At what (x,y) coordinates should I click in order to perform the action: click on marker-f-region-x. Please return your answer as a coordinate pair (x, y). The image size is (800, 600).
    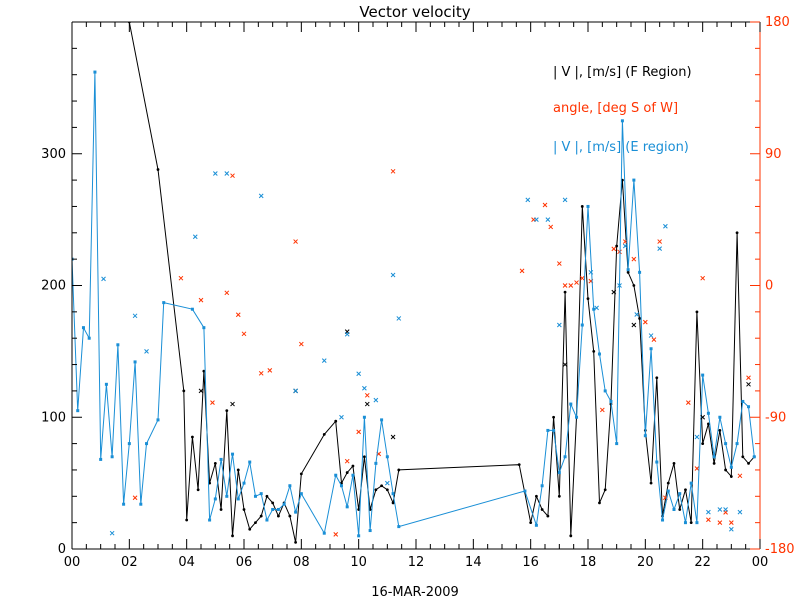
    Looking at the image, I should click on (393, 437).